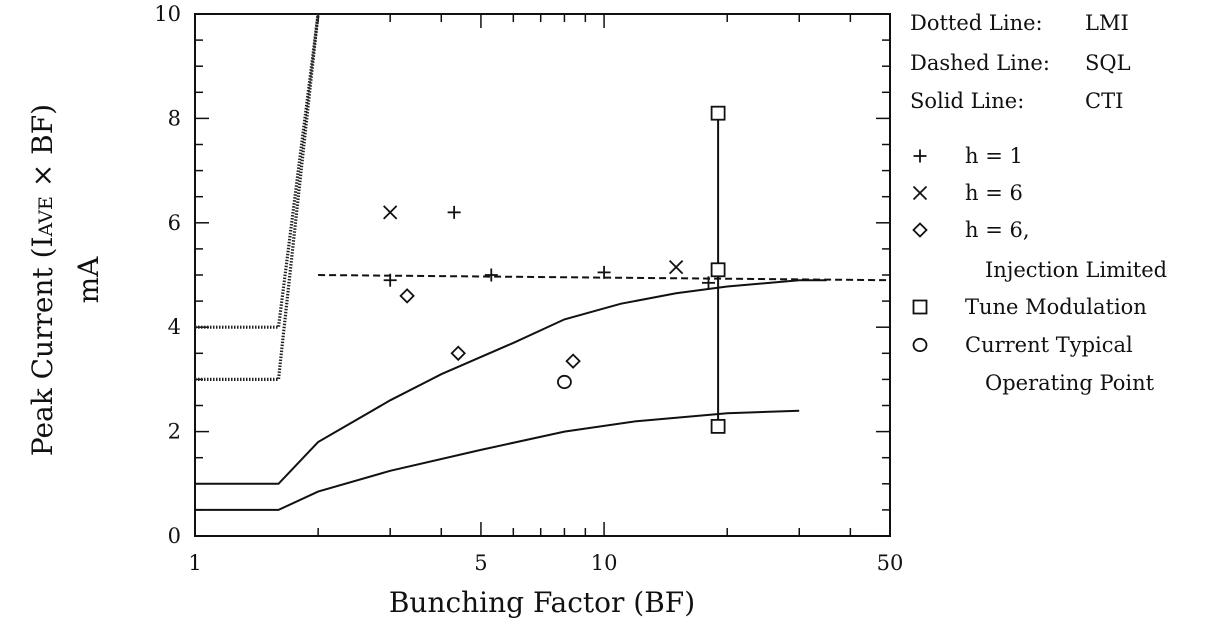 This screenshot has width=1220, height=622. What do you see at coordinates (497, 460) in the screenshot?
I see `line-cti` at bounding box center [497, 460].